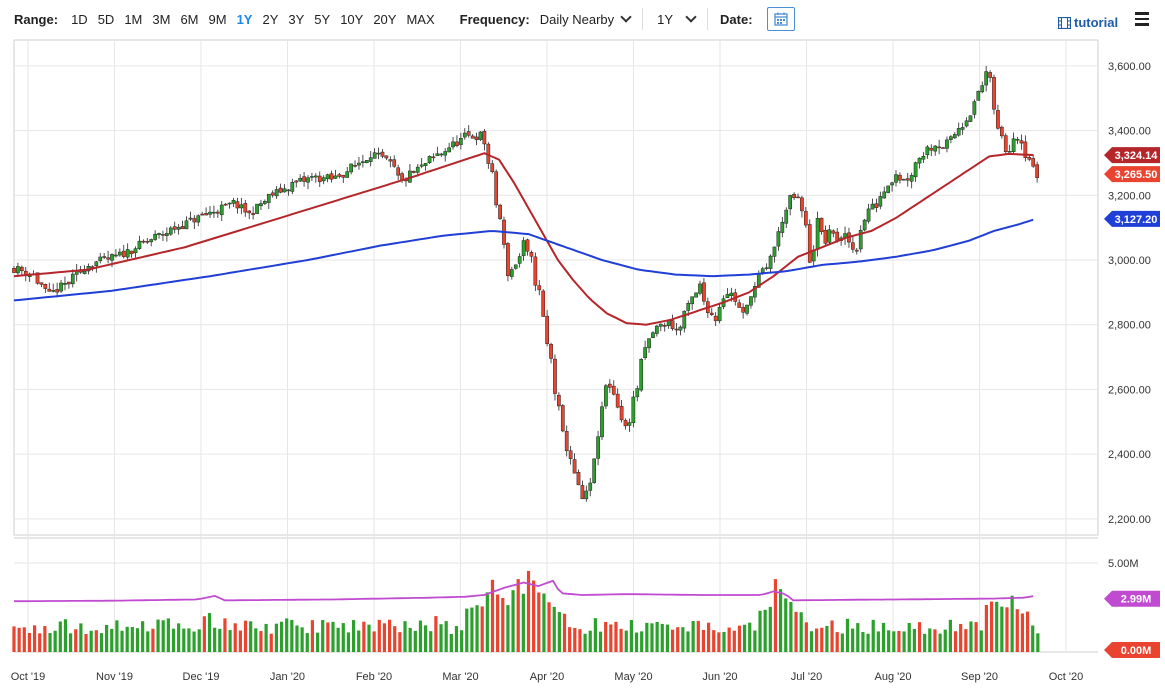 Image resolution: width=1165 pixels, height=697 pixels. Describe the element at coordinates (1142, 20) in the screenshot. I see `hamburger-menu-icon` at that location.